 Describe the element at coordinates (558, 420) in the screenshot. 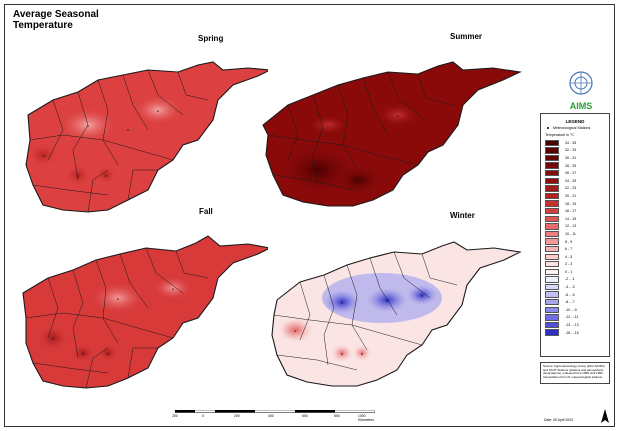

I see `date-label: Date: 30 April 2003` at that location.